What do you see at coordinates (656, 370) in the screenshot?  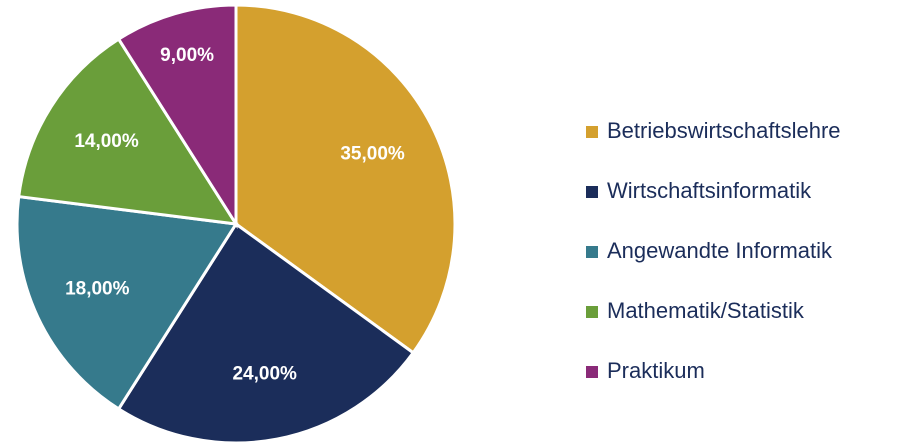 I see `legend-label: Praktikum` at bounding box center [656, 370].